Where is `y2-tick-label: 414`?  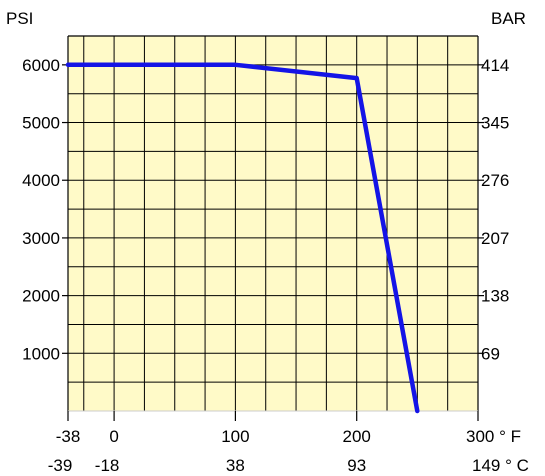
y2-tick-label: 414 is located at coordinates (495, 65).